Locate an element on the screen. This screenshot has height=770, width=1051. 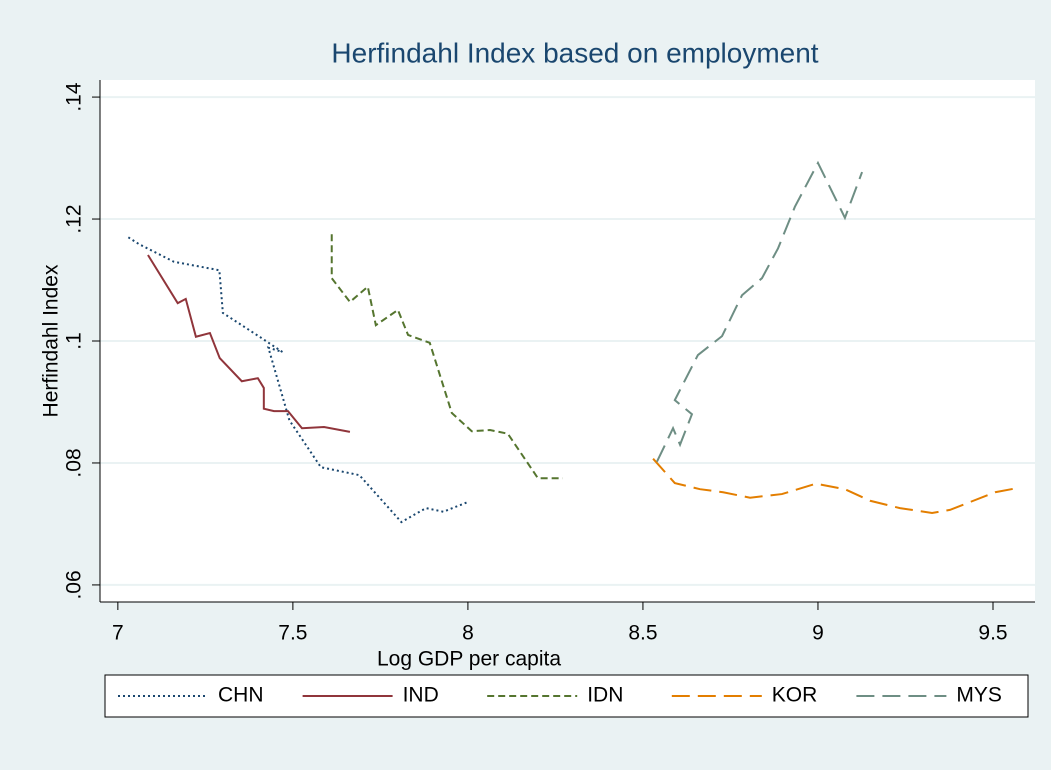
x-tick-label: 9 is located at coordinates (818, 633).